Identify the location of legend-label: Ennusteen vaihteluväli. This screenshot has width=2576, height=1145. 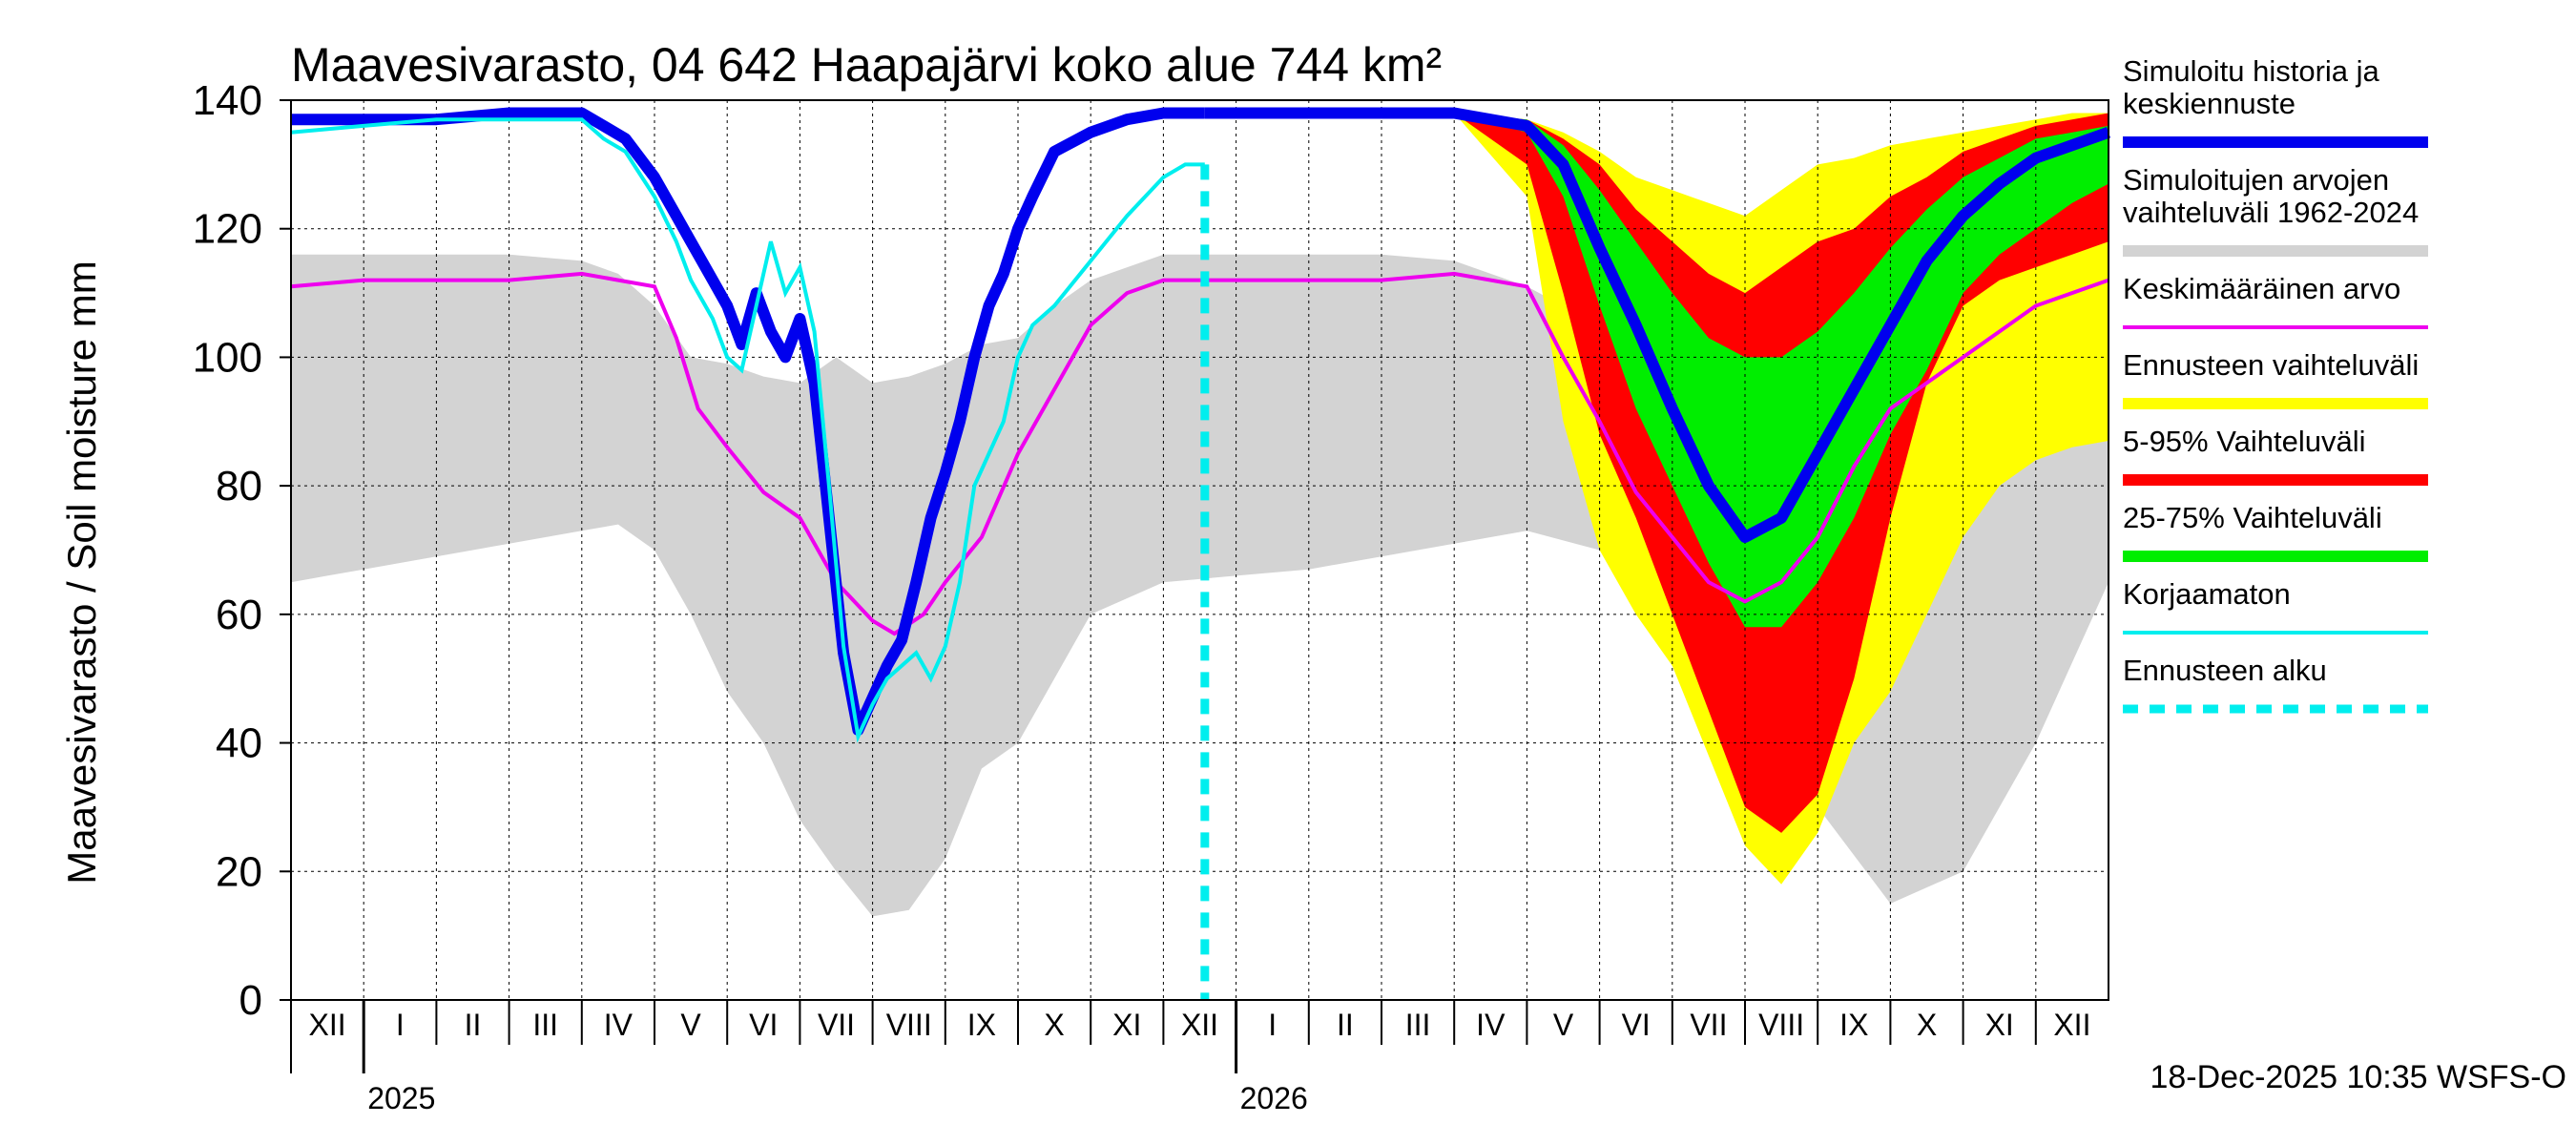
(2271, 365).